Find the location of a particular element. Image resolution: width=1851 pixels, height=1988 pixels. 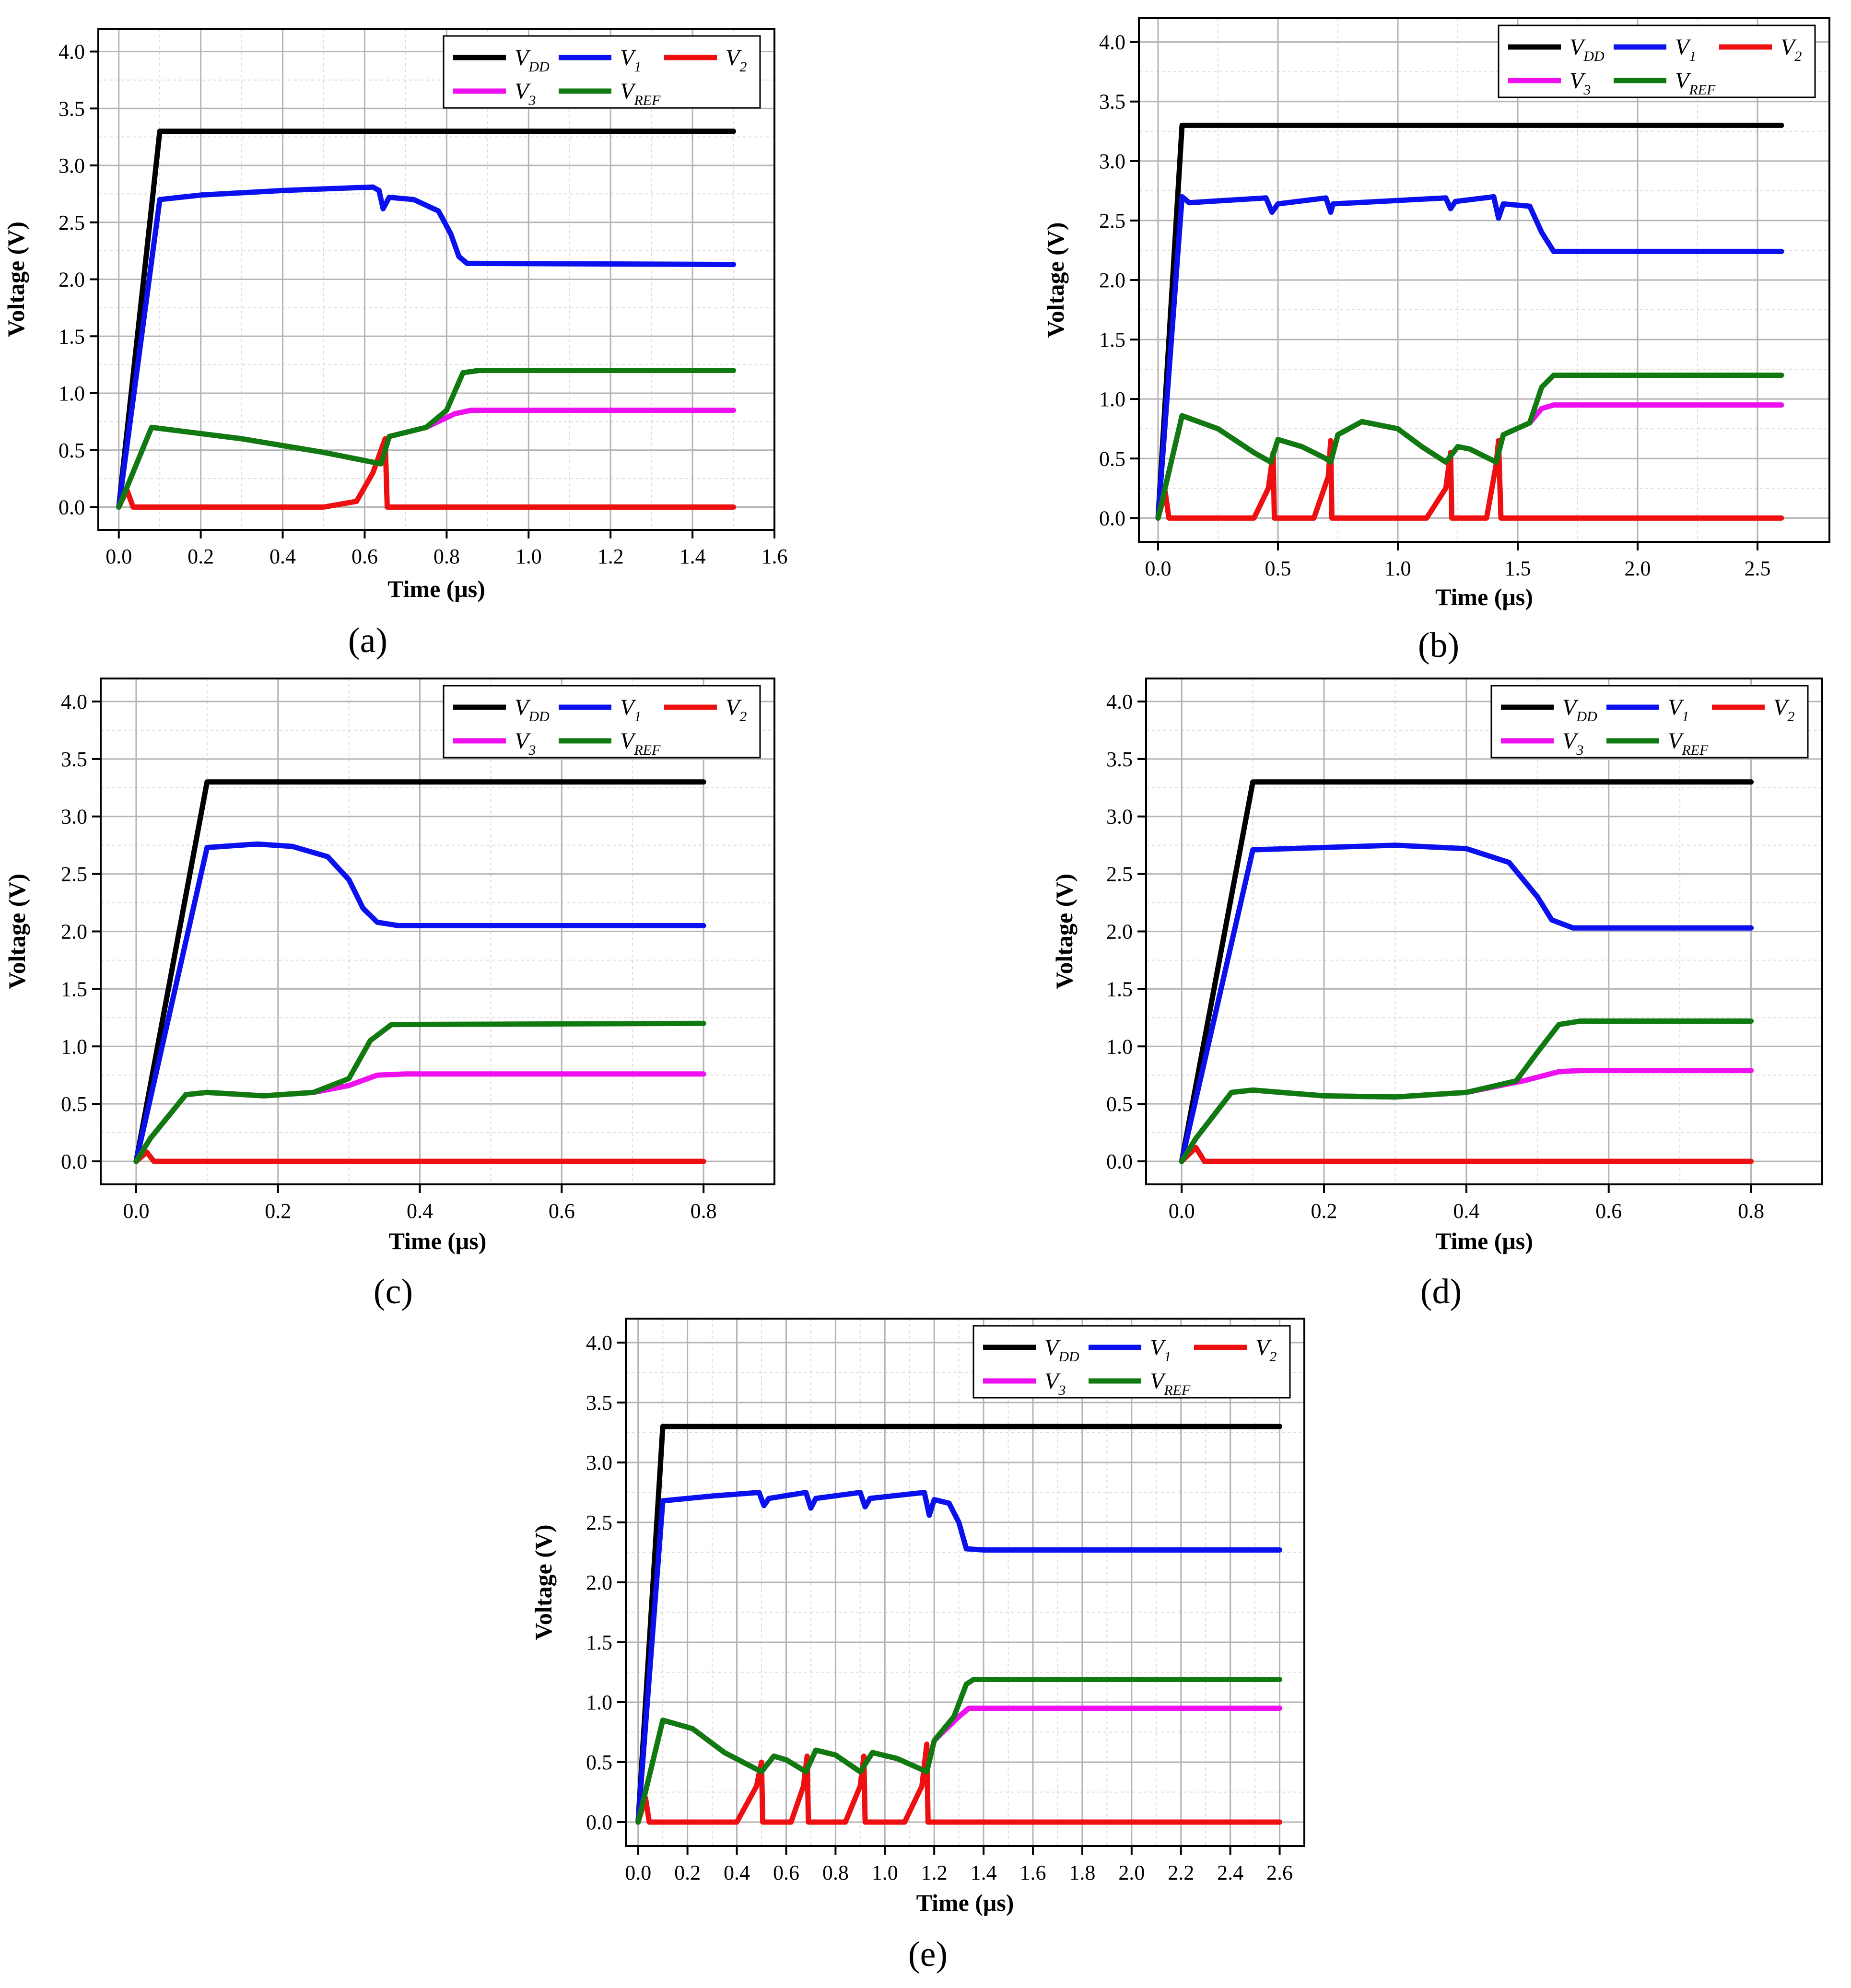

panel-label: (e) is located at coordinates (928, 1955).